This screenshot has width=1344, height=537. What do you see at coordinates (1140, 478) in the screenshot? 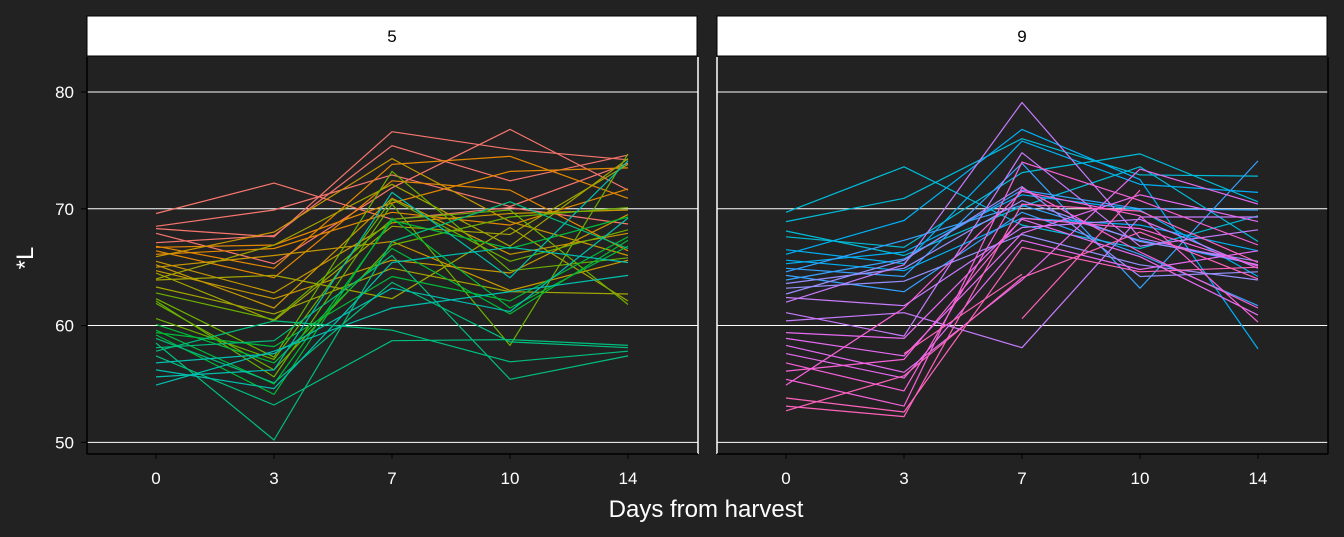
I see `panel-2-x-tick-label-10: 10` at bounding box center [1140, 478].